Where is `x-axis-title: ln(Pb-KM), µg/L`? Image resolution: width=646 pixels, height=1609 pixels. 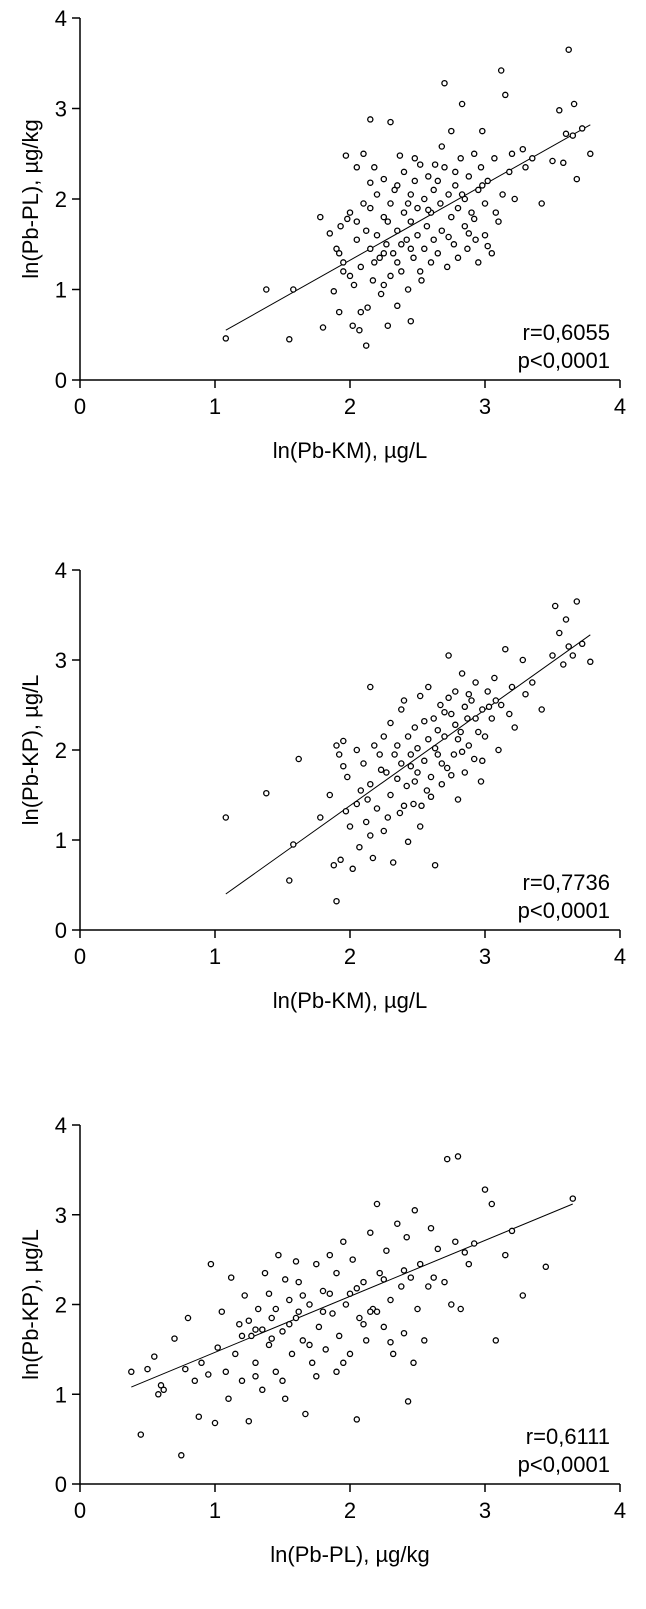 x-axis-title: ln(Pb-KM), µg/L is located at coordinates (350, 450).